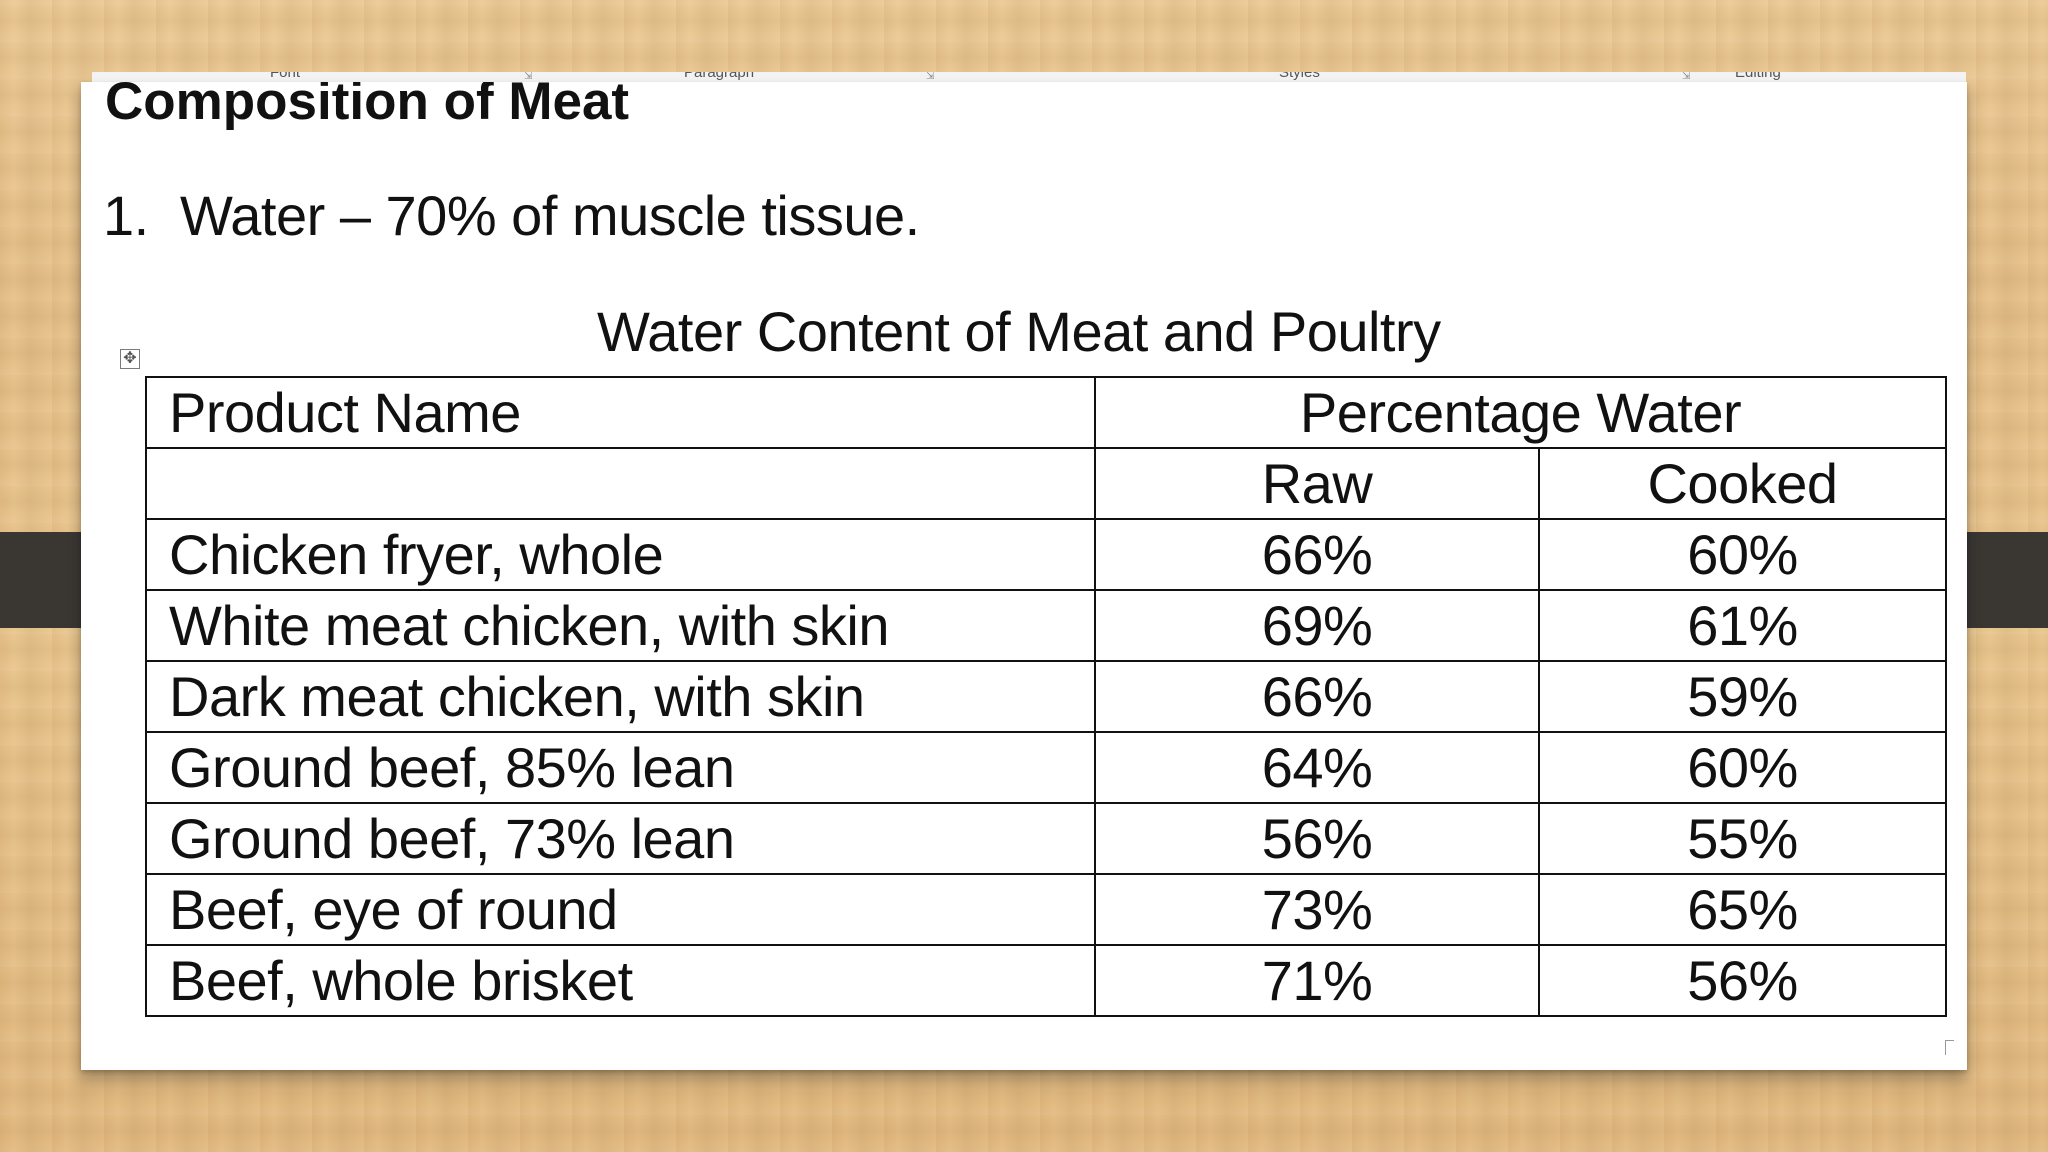 This screenshot has height=1152, width=2048. What do you see at coordinates (126, 215) in the screenshot?
I see `list-number: 1.` at bounding box center [126, 215].